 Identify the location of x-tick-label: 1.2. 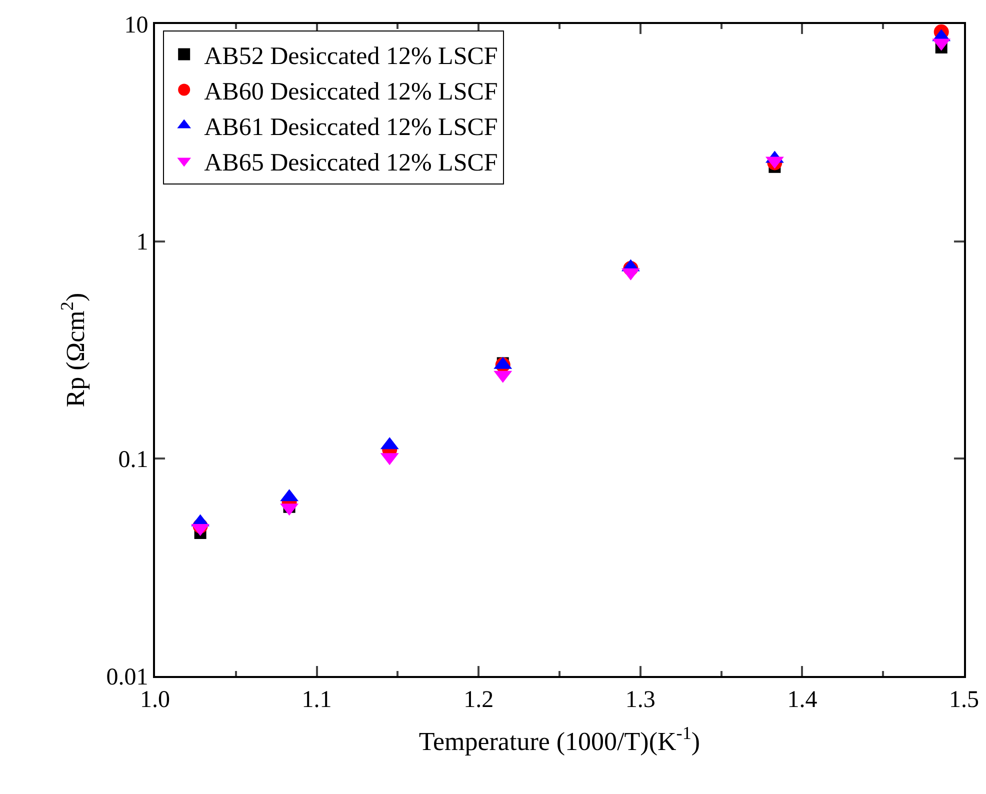
(479, 699).